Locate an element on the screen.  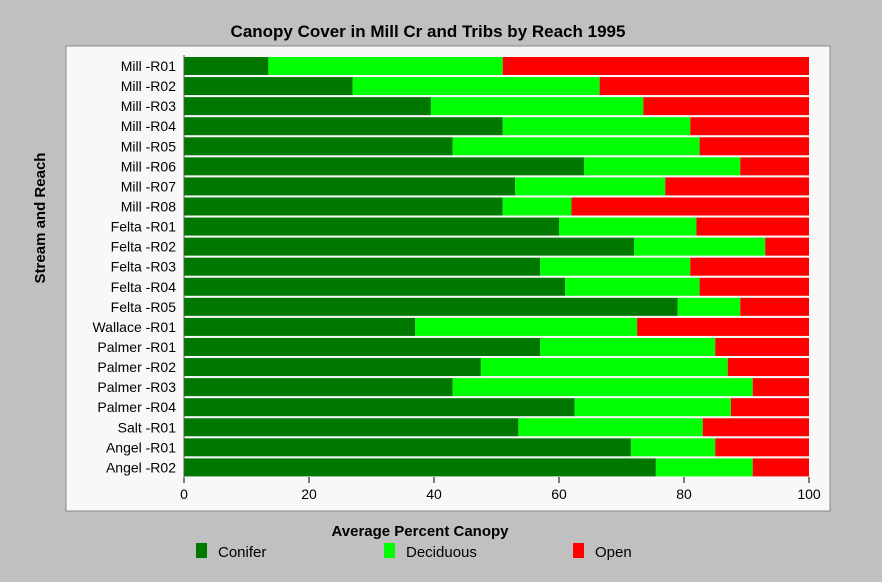
x-tick-label: 20 is located at coordinates (309, 494).